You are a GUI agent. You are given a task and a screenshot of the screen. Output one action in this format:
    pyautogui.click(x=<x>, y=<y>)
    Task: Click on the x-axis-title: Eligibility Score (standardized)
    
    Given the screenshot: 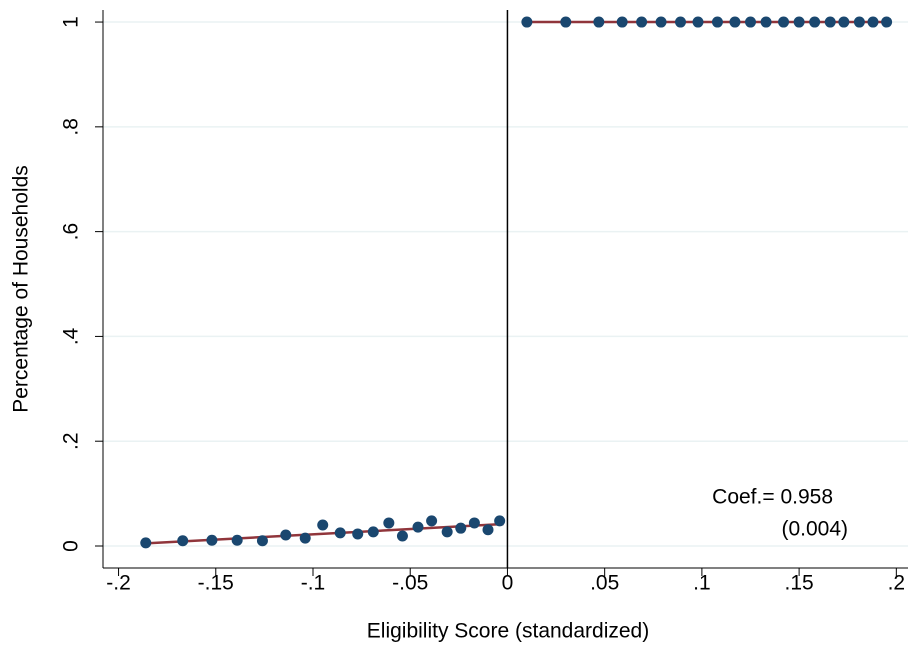 What is the action you would take?
    pyautogui.click(x=508, y=631)
    